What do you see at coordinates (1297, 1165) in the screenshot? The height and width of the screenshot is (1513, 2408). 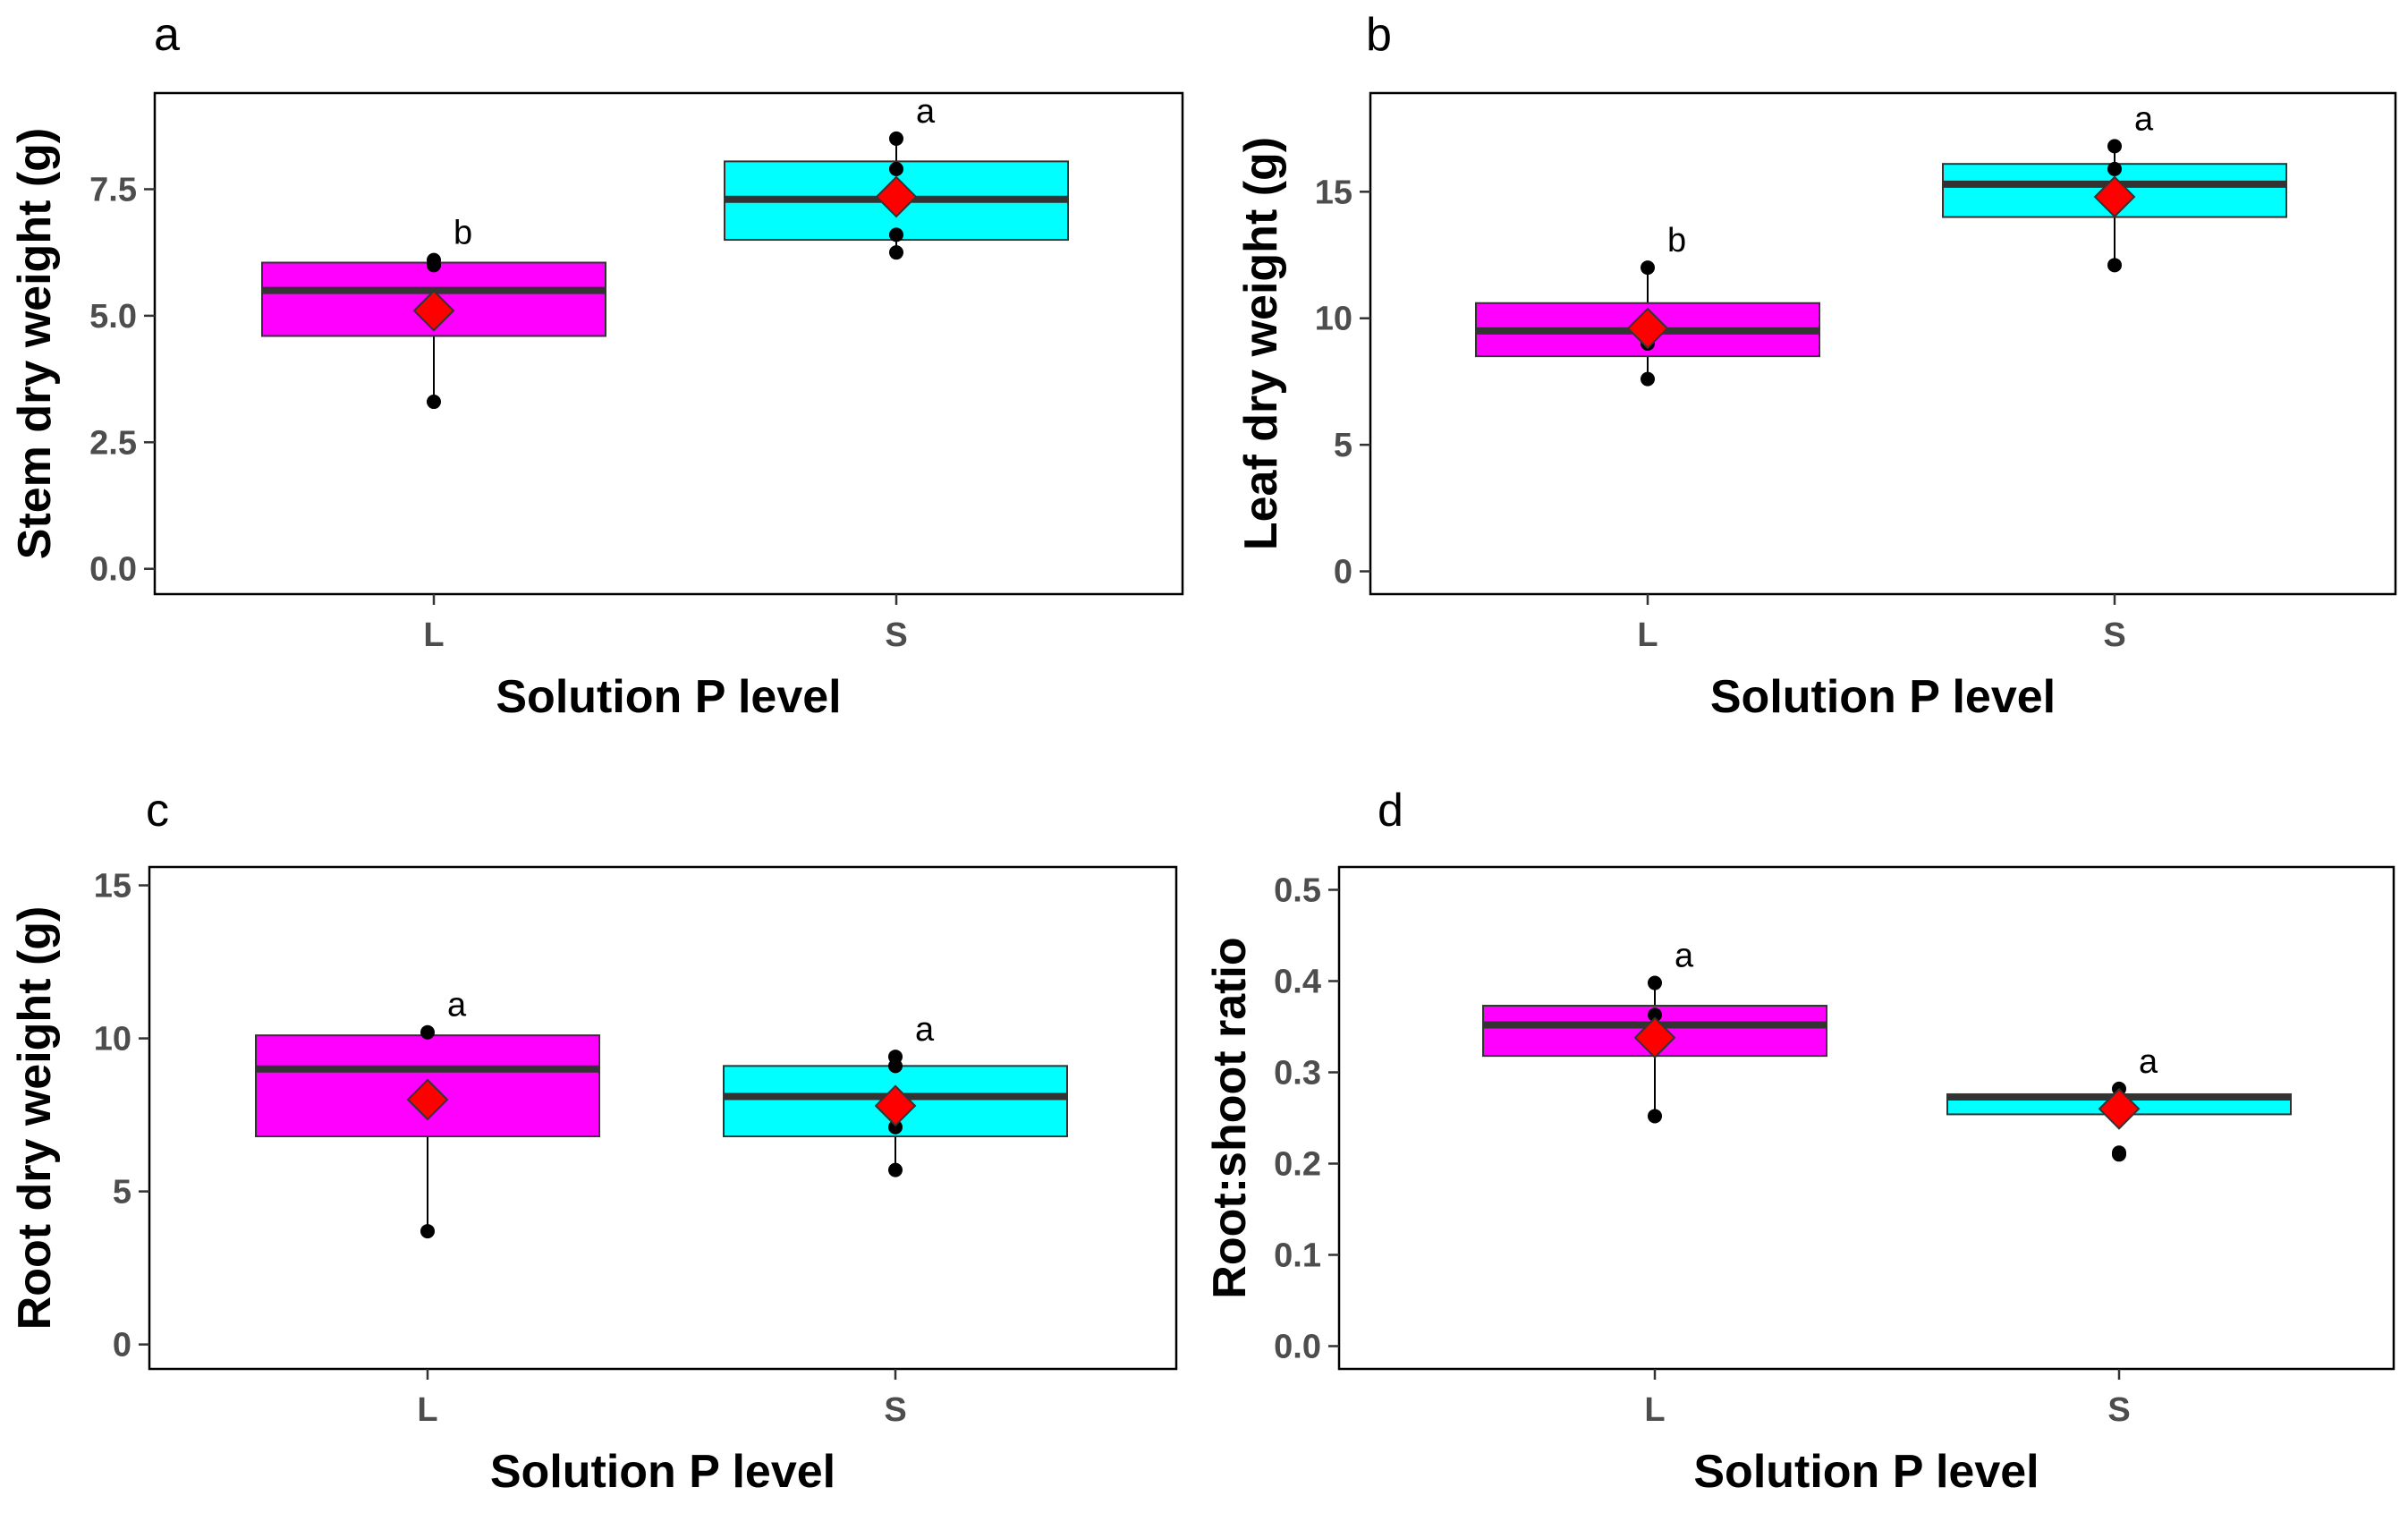 I see `y-tick-label: 0.2` at bounding box center [1297, 1165].